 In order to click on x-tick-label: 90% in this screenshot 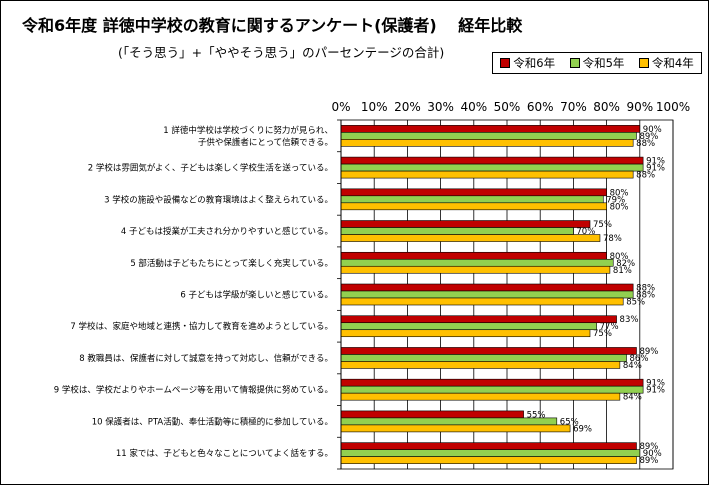, I will do `click(639, 107)`.